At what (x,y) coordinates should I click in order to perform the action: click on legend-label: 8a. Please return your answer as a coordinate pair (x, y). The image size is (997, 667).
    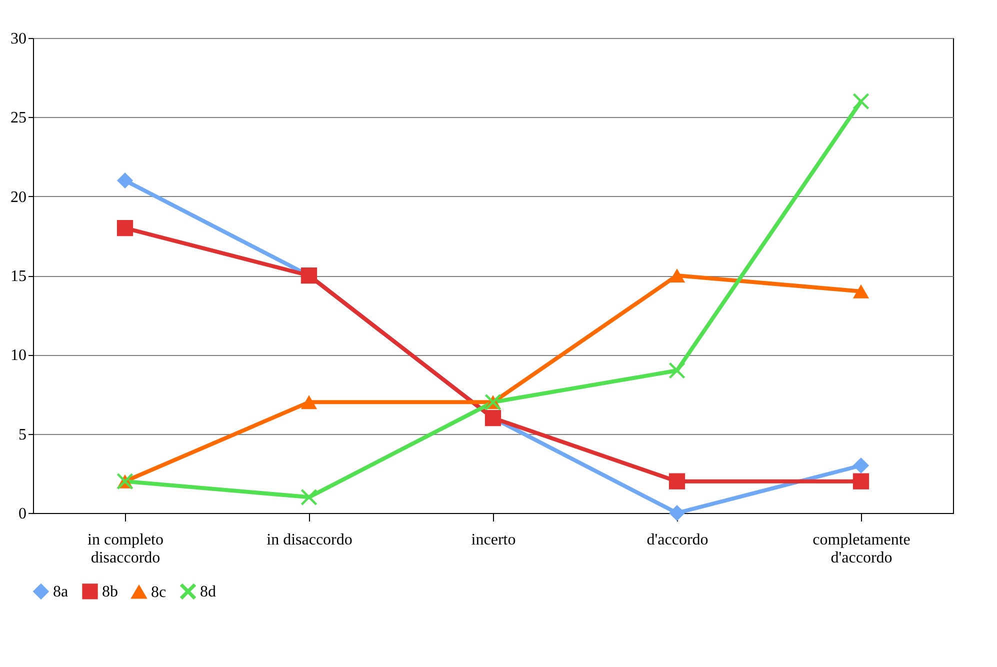
    Looking at the image, I should click on (60, 591).